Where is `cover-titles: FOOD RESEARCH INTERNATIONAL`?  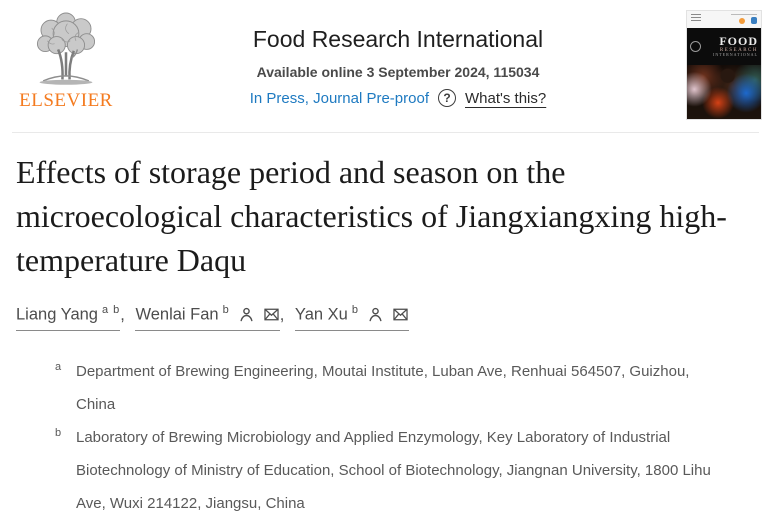 cover-titles: FOOD RESEARCH INTERNATIONAL is located at coordinates (731, 46).